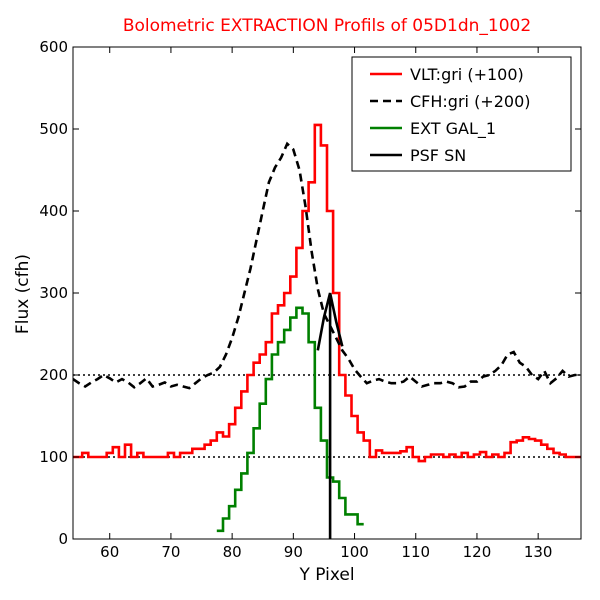  Describe the element at coordinates (467, 74) in the screenshot. I see `legend-label-0: VLT:gri (+100)` at that location.